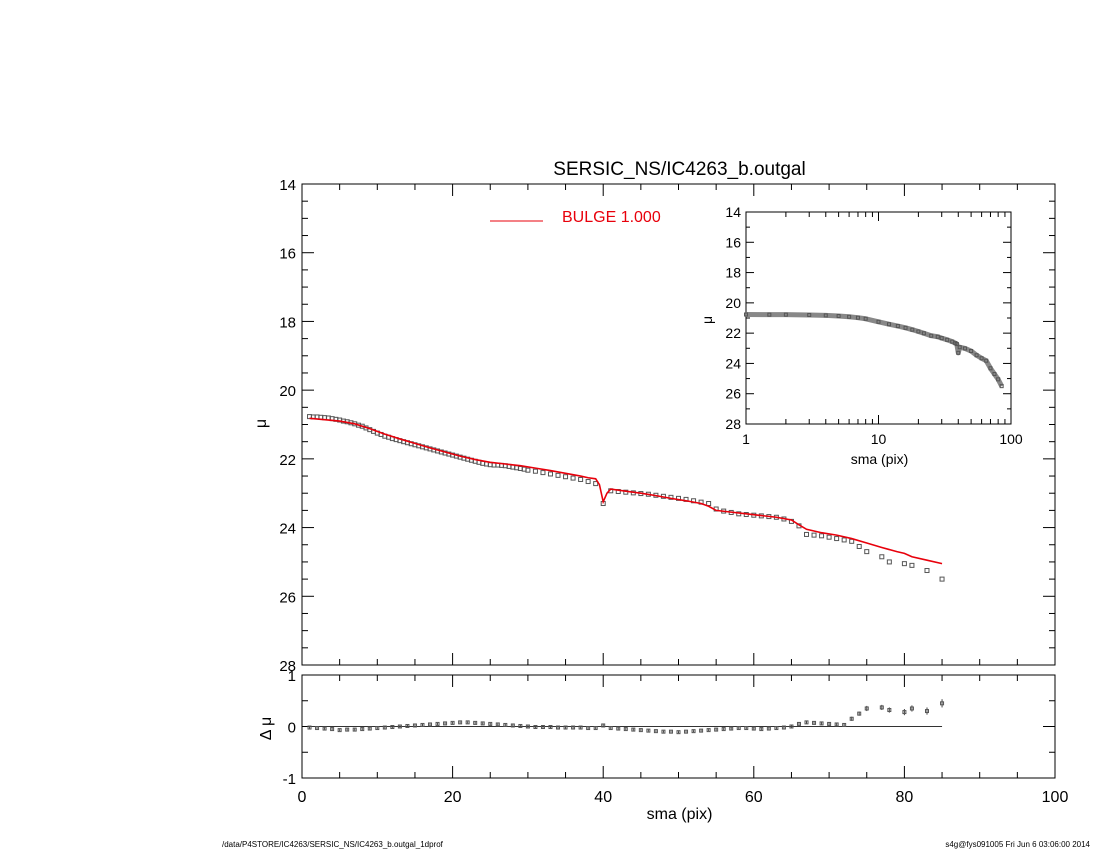 The width and height of the screenshot is (1100, 850). I want to click on inset-y-tick-label: 20, so click(733, 303).